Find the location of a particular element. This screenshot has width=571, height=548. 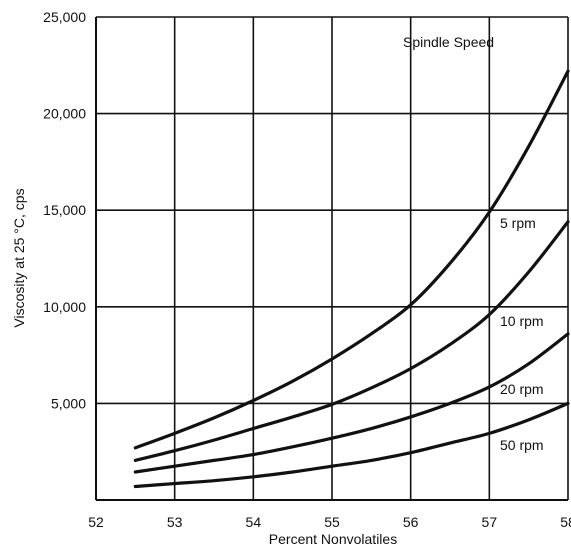

x-tick-label: 53 is located at coordinates (175, 522).